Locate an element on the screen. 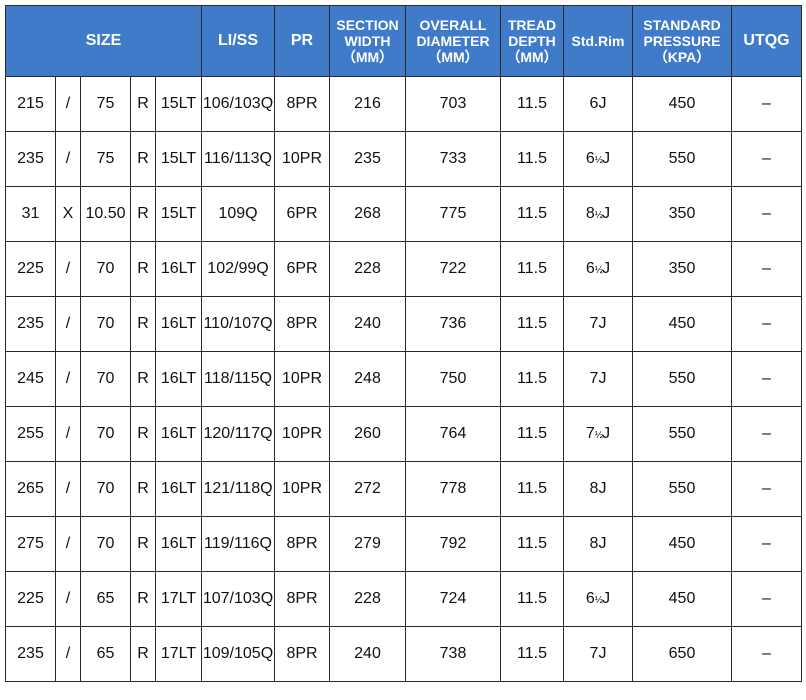  overall-diameter-line-2: DIAMETER is located at coordinates (453, 41).